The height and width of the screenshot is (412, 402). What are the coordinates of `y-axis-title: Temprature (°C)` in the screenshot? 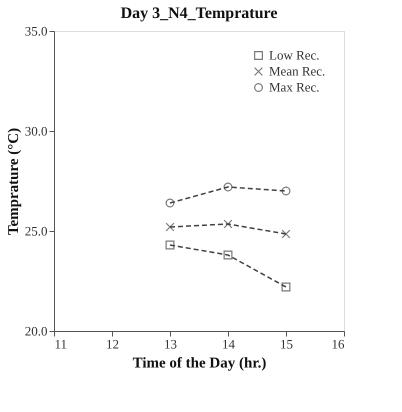 It's located at (14, 182).